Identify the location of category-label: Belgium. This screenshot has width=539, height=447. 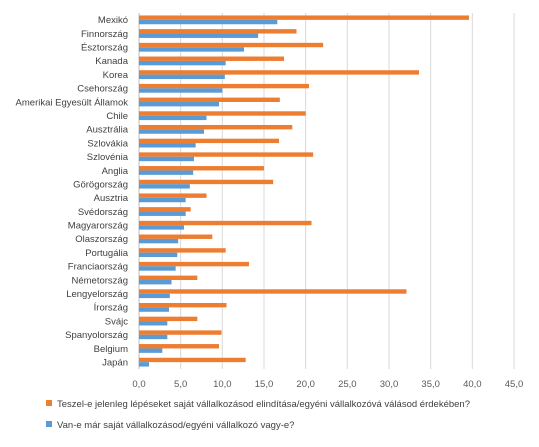
(111, 349).